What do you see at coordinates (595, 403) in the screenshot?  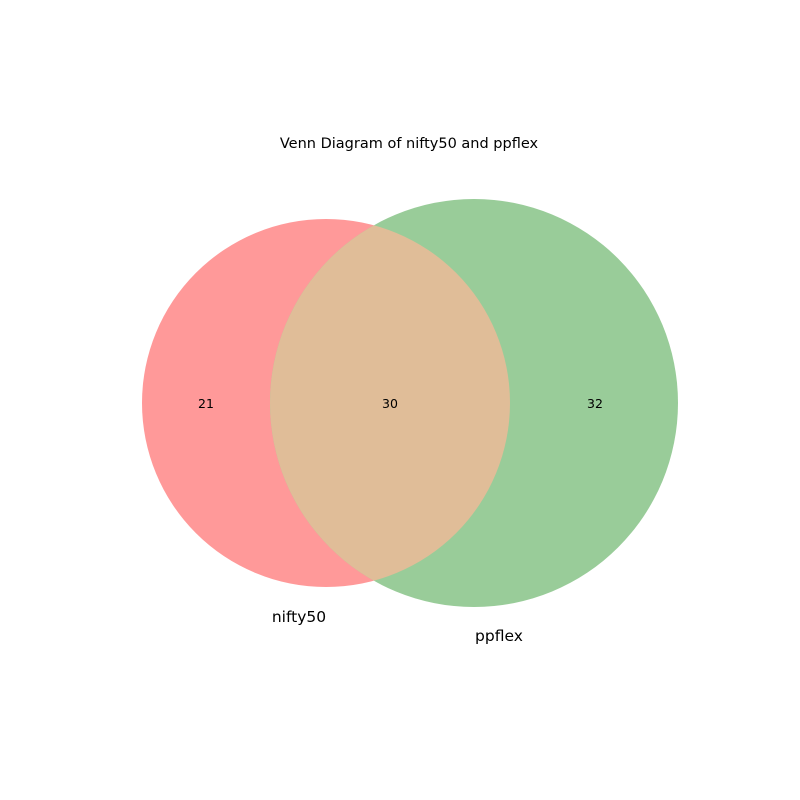 I see `count-ppflex-only: 32` at bounding box center [595, 403].